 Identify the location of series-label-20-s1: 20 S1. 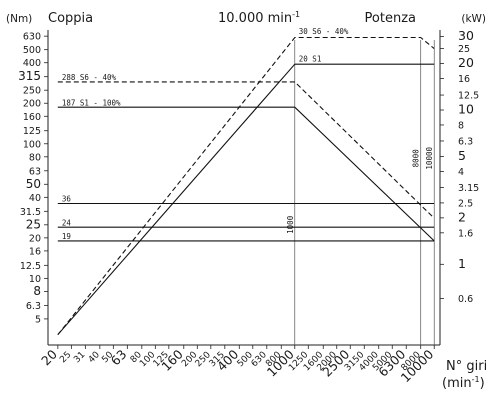
(310, 58).